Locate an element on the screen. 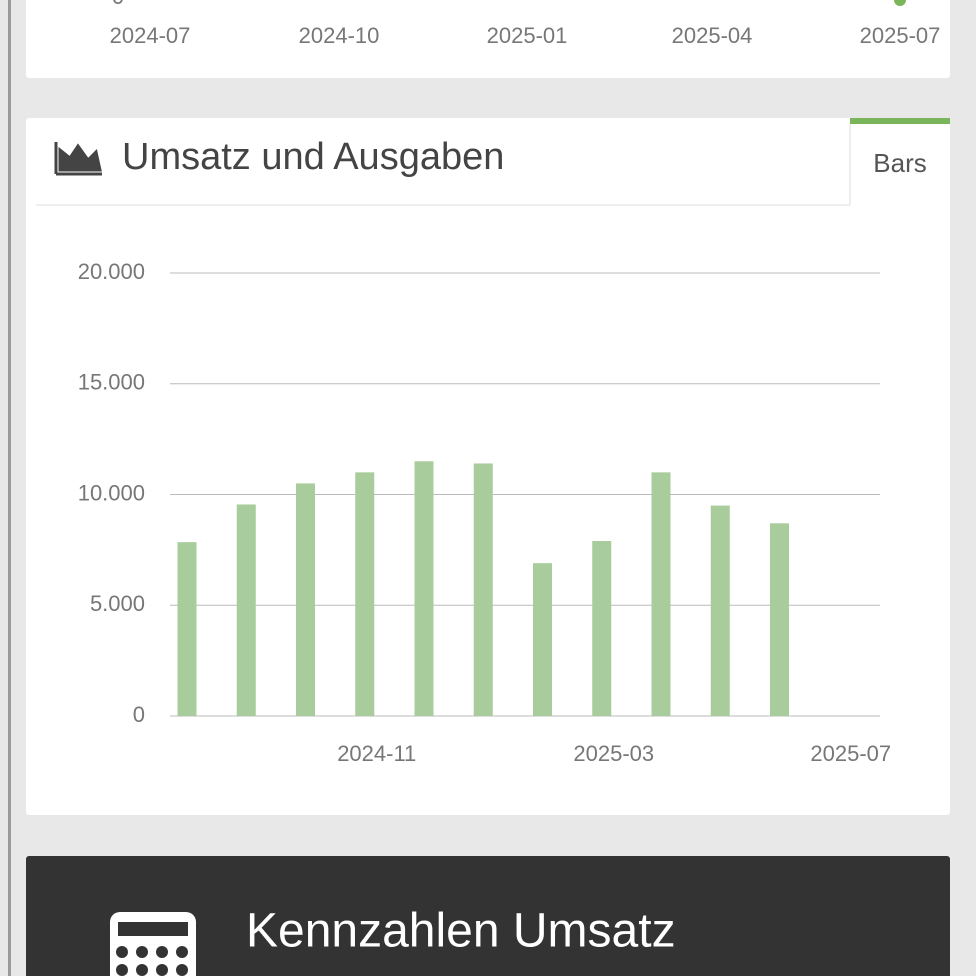 The image size is (976, 976). kpi-card is located at coordinates (488, 916).